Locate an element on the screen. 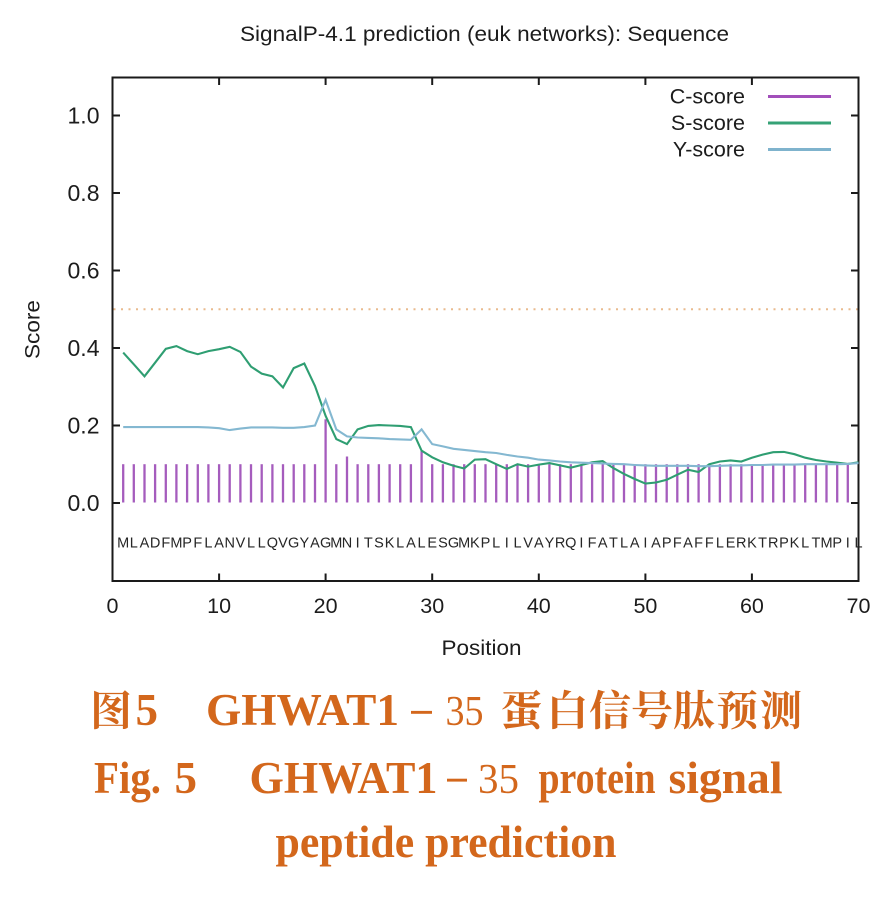  svg-text: 20 is located at coordinates (326, 606).